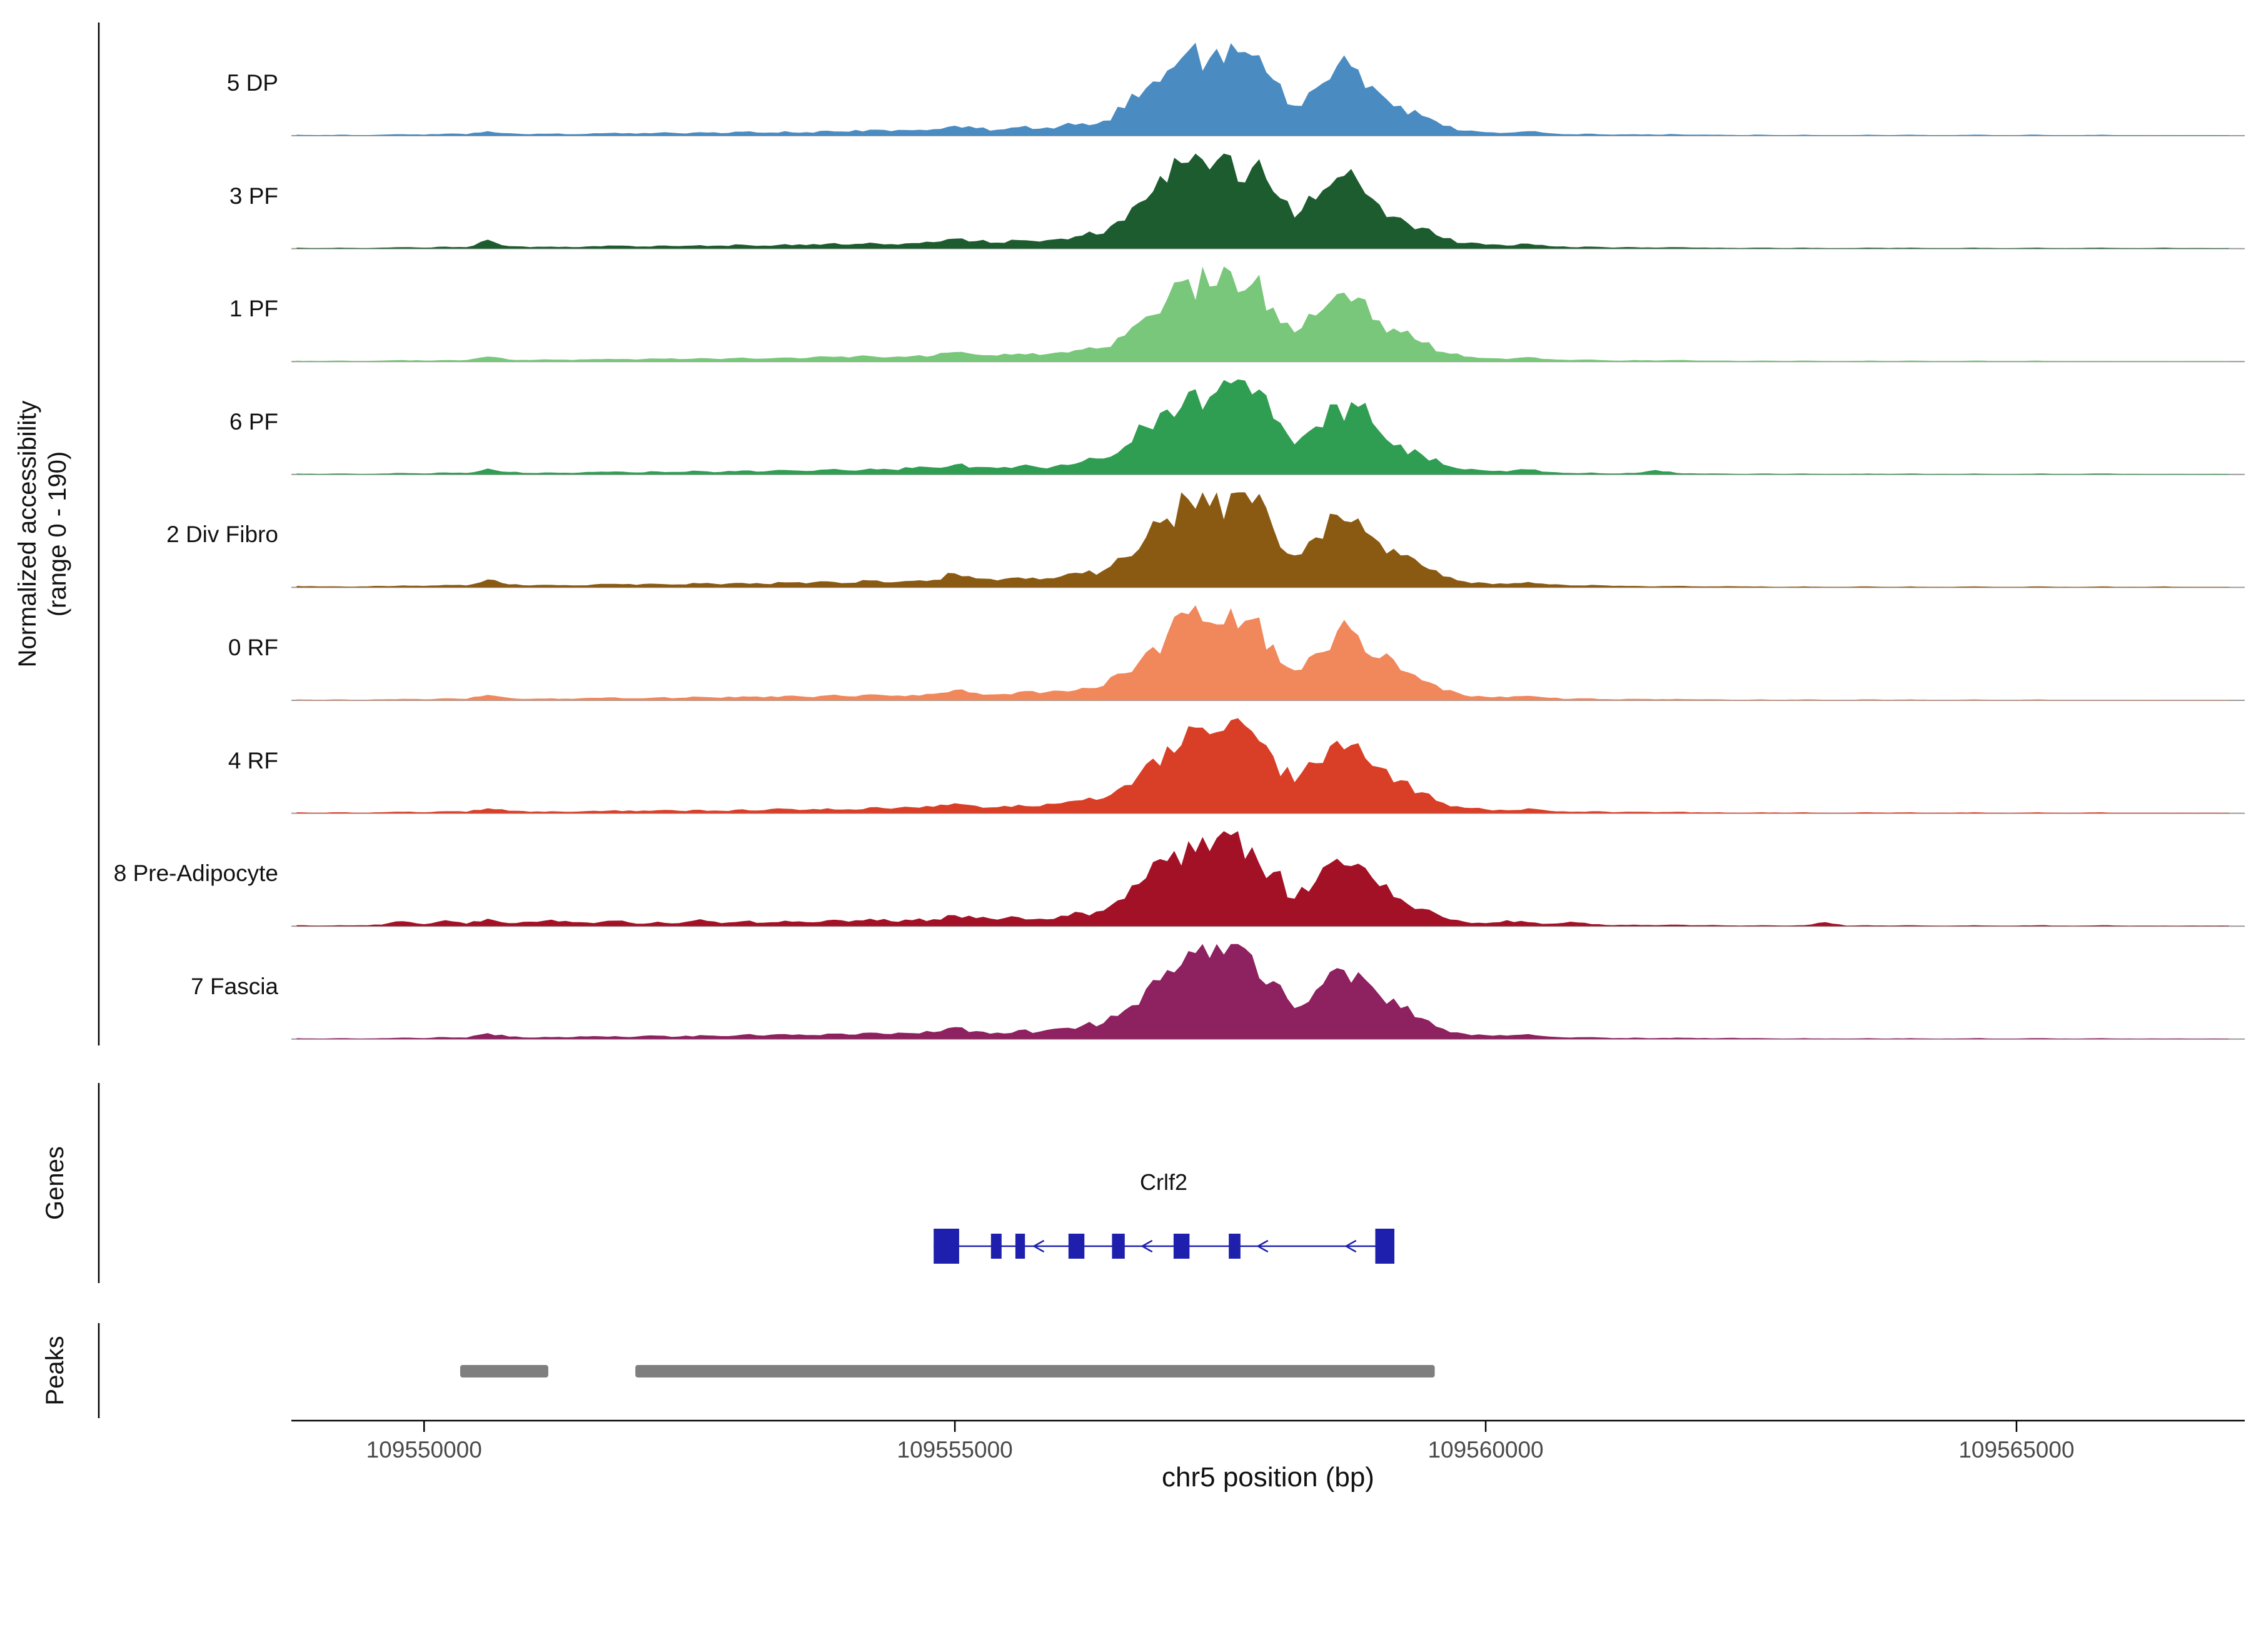  What do you see at coordinates (28, 534) in the screenshot?
I see `y-axis-label-line1: Normalized accessibility` at bounding box center [28, 534].